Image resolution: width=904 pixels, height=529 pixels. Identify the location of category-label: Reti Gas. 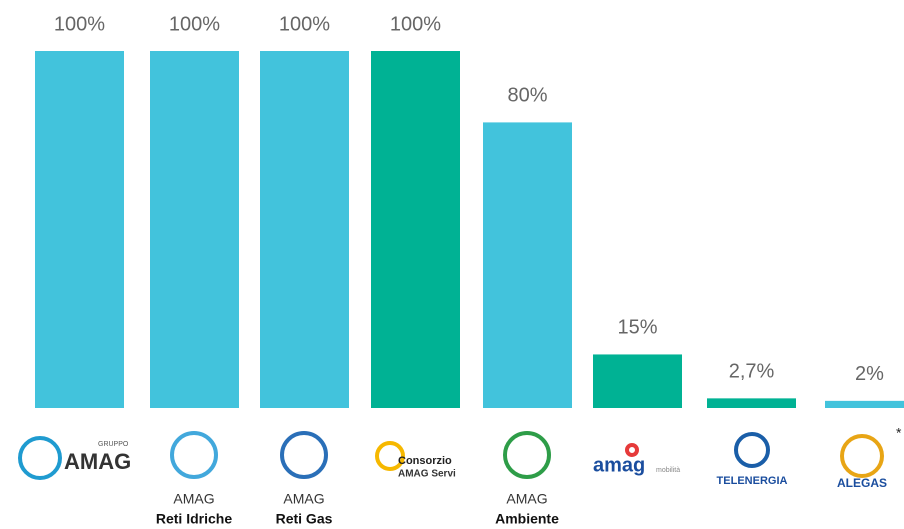
(304, 519).